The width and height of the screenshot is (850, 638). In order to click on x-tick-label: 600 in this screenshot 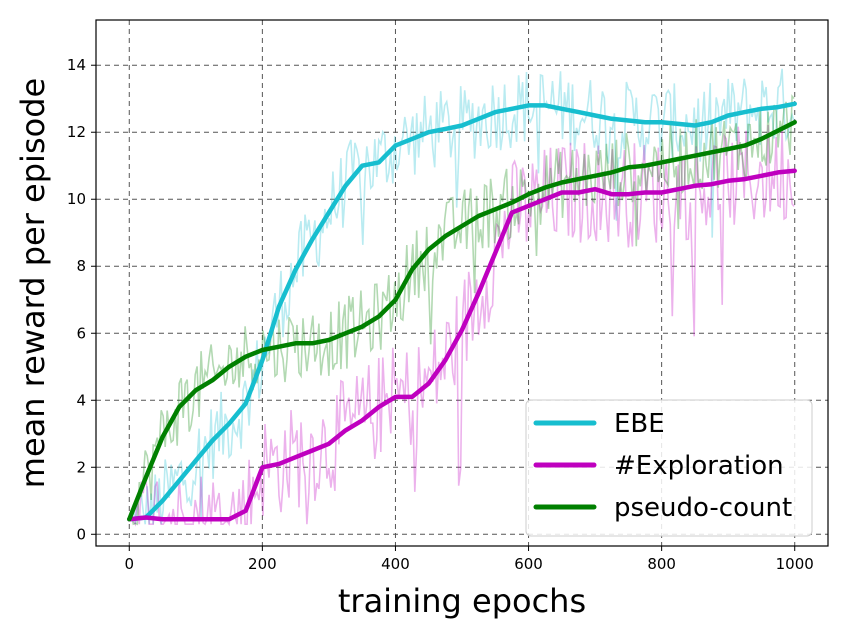, I will do `click(528, 564)`.